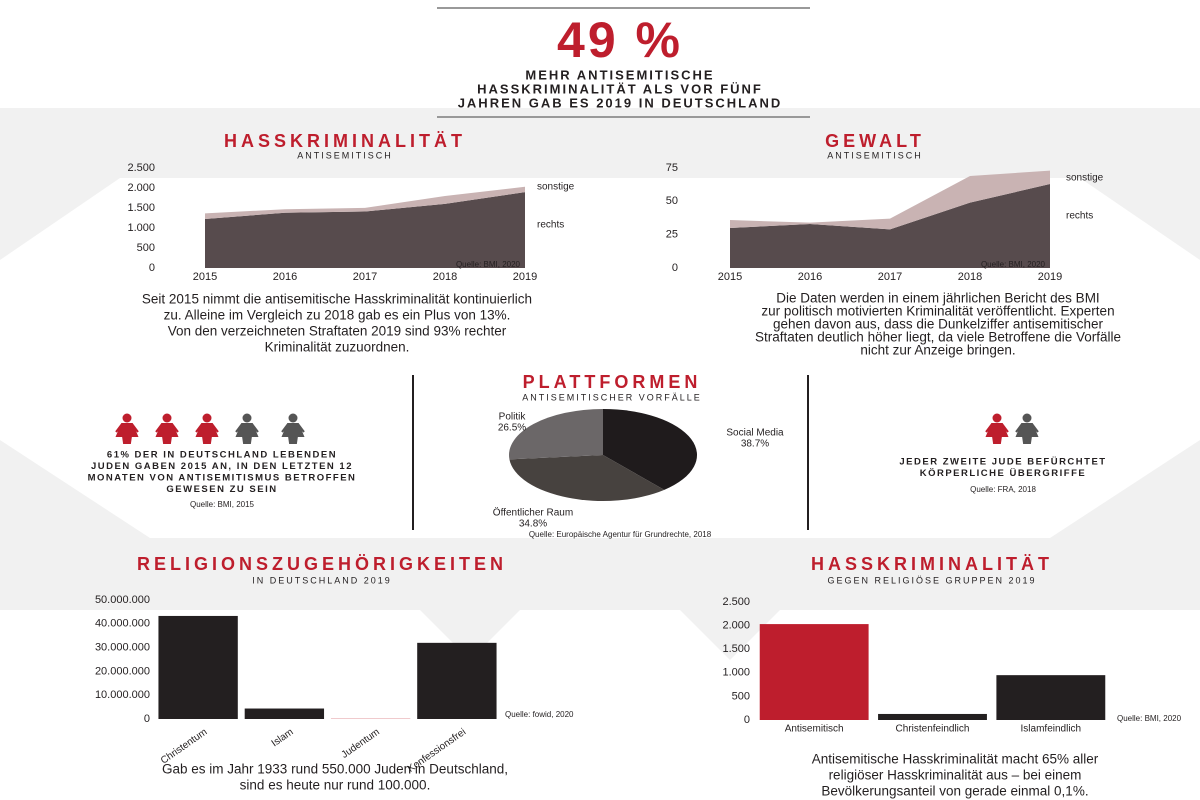 The height and width of the screenshot is (800, 1200). What do you see at coordinates (814, 729) in the screenshot?
I see `x-tick-label: Antisemitisch` at bounding box center [814, 729].